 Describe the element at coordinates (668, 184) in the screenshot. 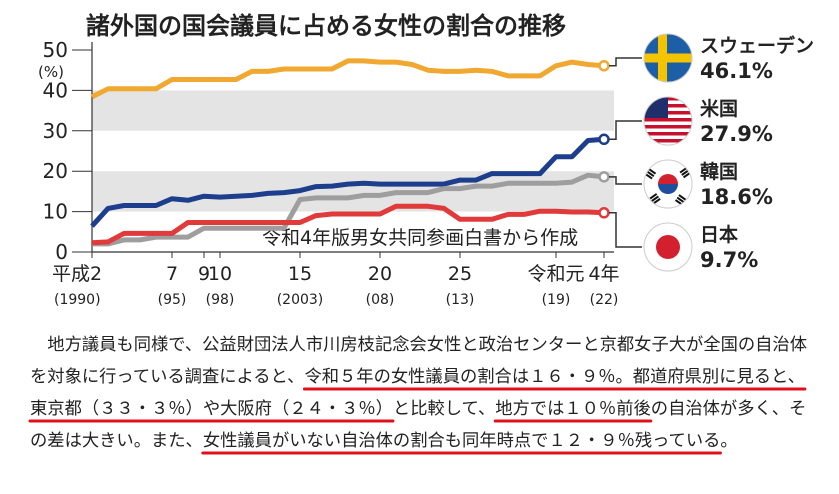

I see `korea-flag-icon` at that location.